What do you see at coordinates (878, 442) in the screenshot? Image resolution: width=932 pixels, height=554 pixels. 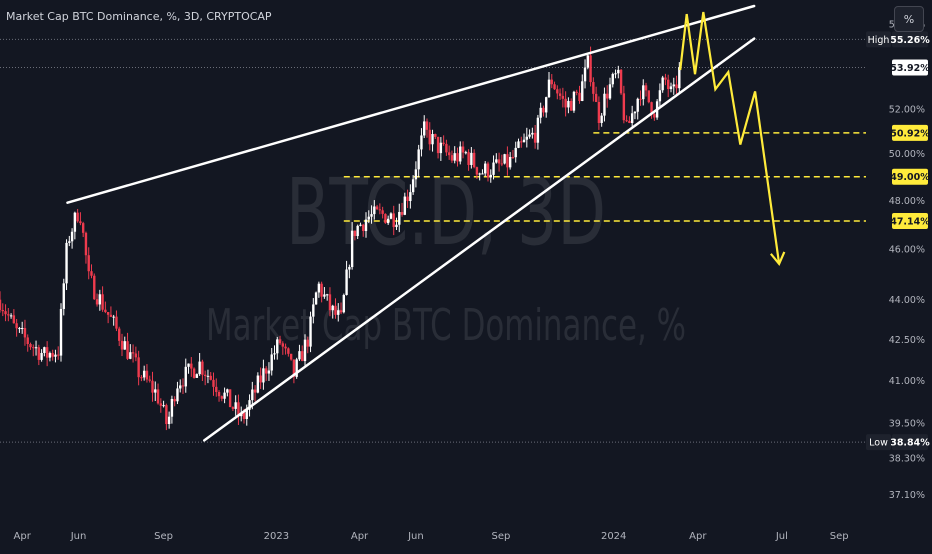 I see `price-tag-box` at bounding box center [878, 442].